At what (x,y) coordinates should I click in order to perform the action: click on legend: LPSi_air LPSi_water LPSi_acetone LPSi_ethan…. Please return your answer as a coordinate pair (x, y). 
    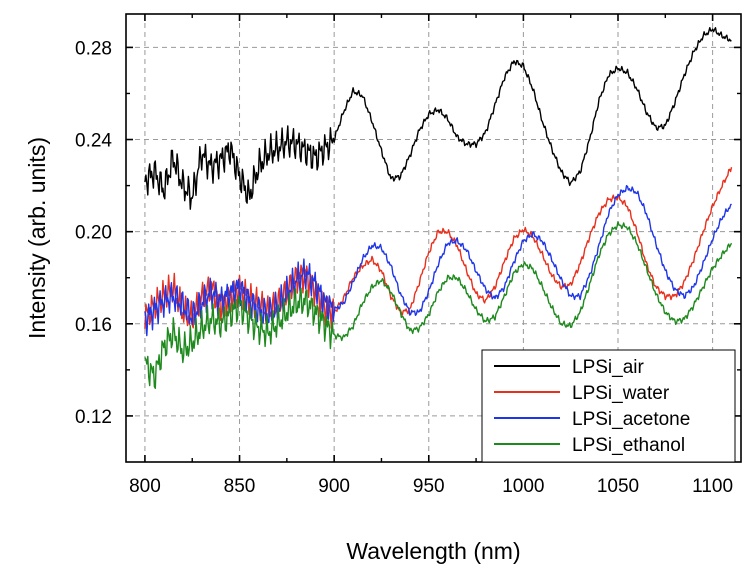
    Looking at the image, I should click on (608, 406).